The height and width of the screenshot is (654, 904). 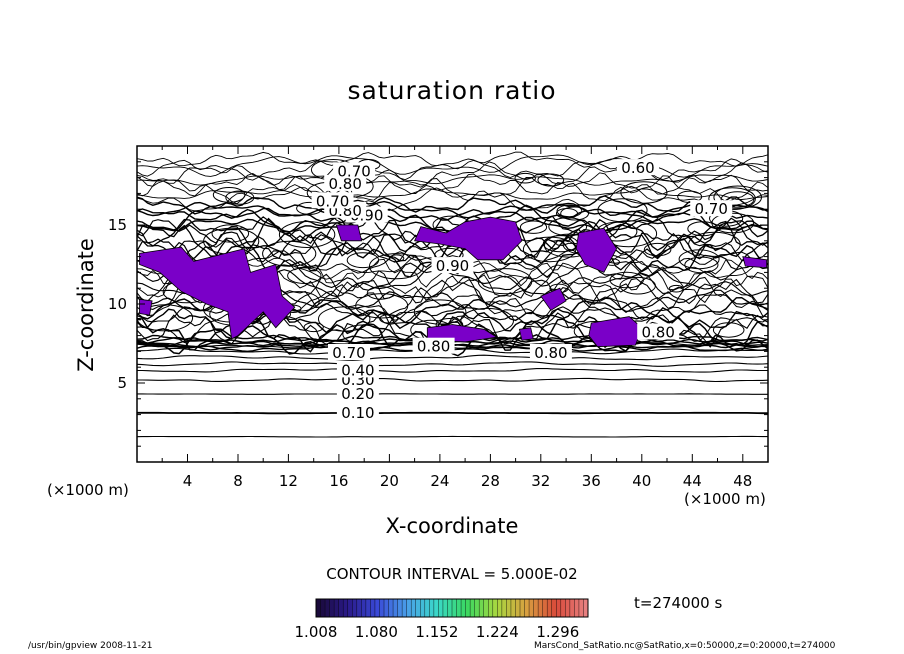 I want to click on colorbar-frame, so click(x=452, y=608).